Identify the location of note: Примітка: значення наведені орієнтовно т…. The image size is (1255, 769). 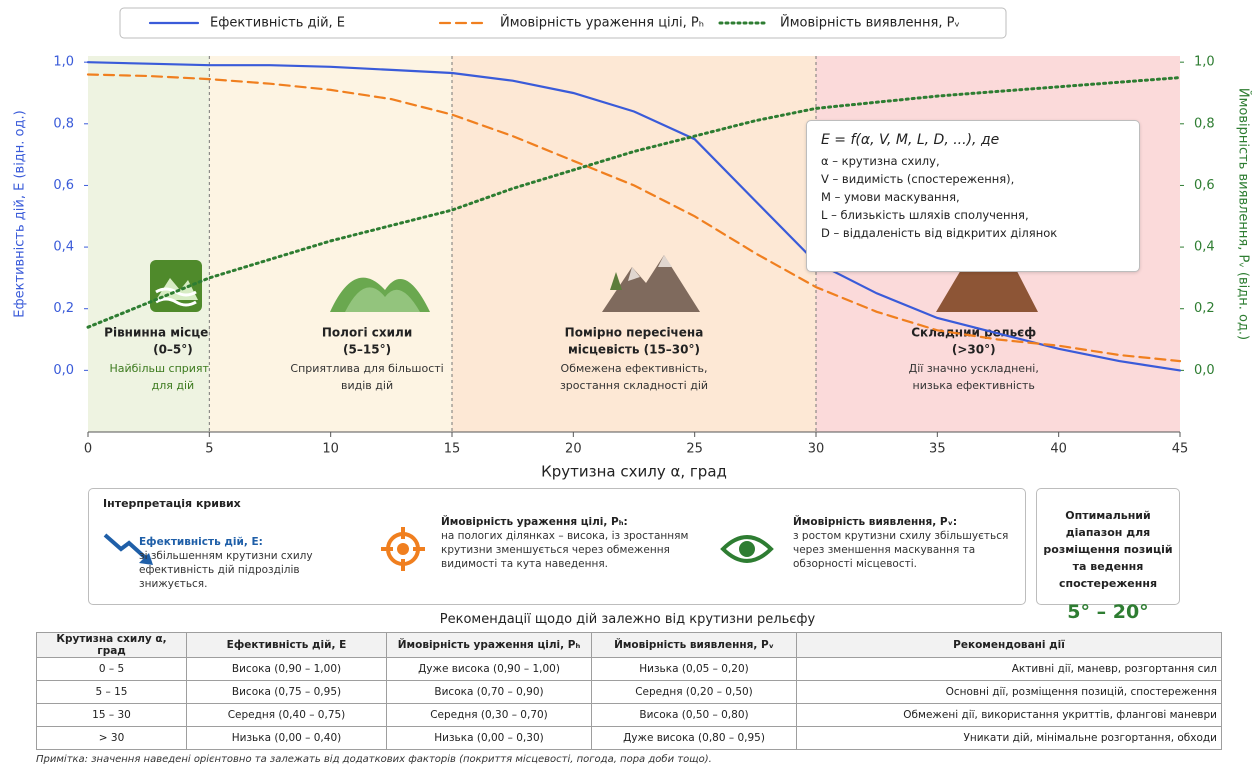
(374, 759).